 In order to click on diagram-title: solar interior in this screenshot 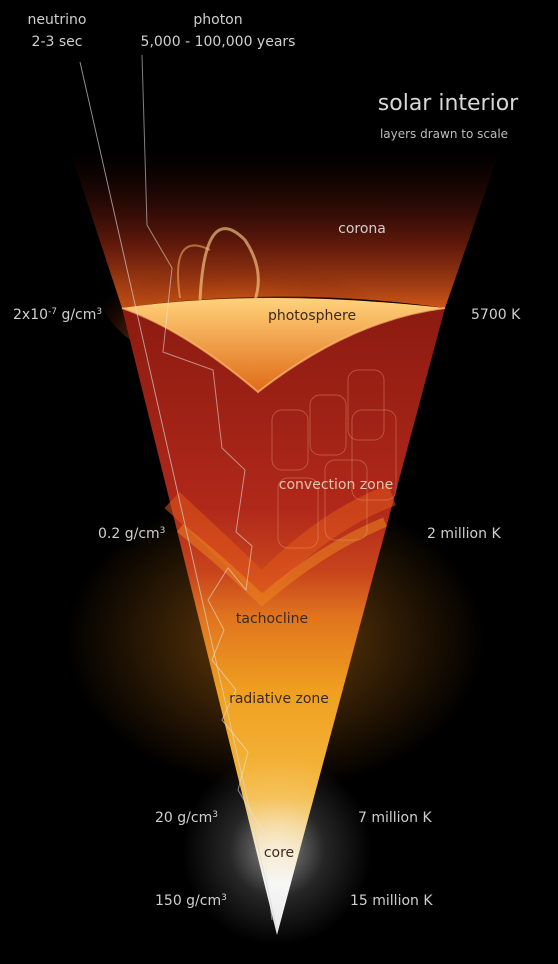, I will do `click(448, 103)`.